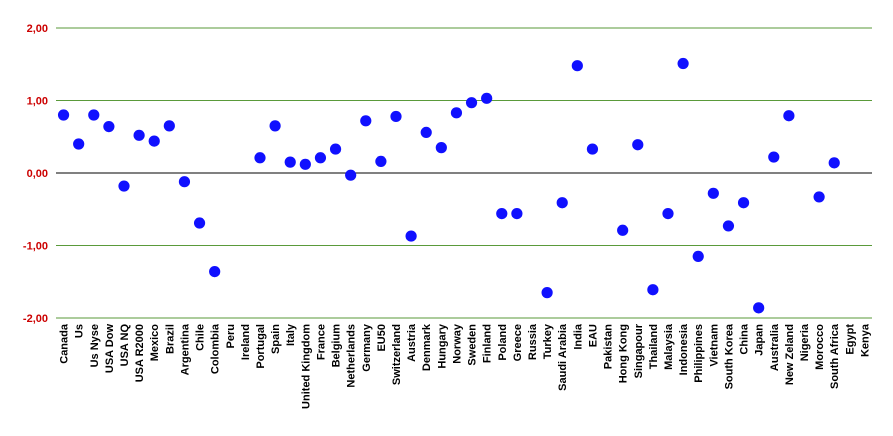 This screenshot has width=893, height=436. Describe the element at coordinates (216, 348) in the screenshot. I see `x-tick-label: Colombia` at that location.